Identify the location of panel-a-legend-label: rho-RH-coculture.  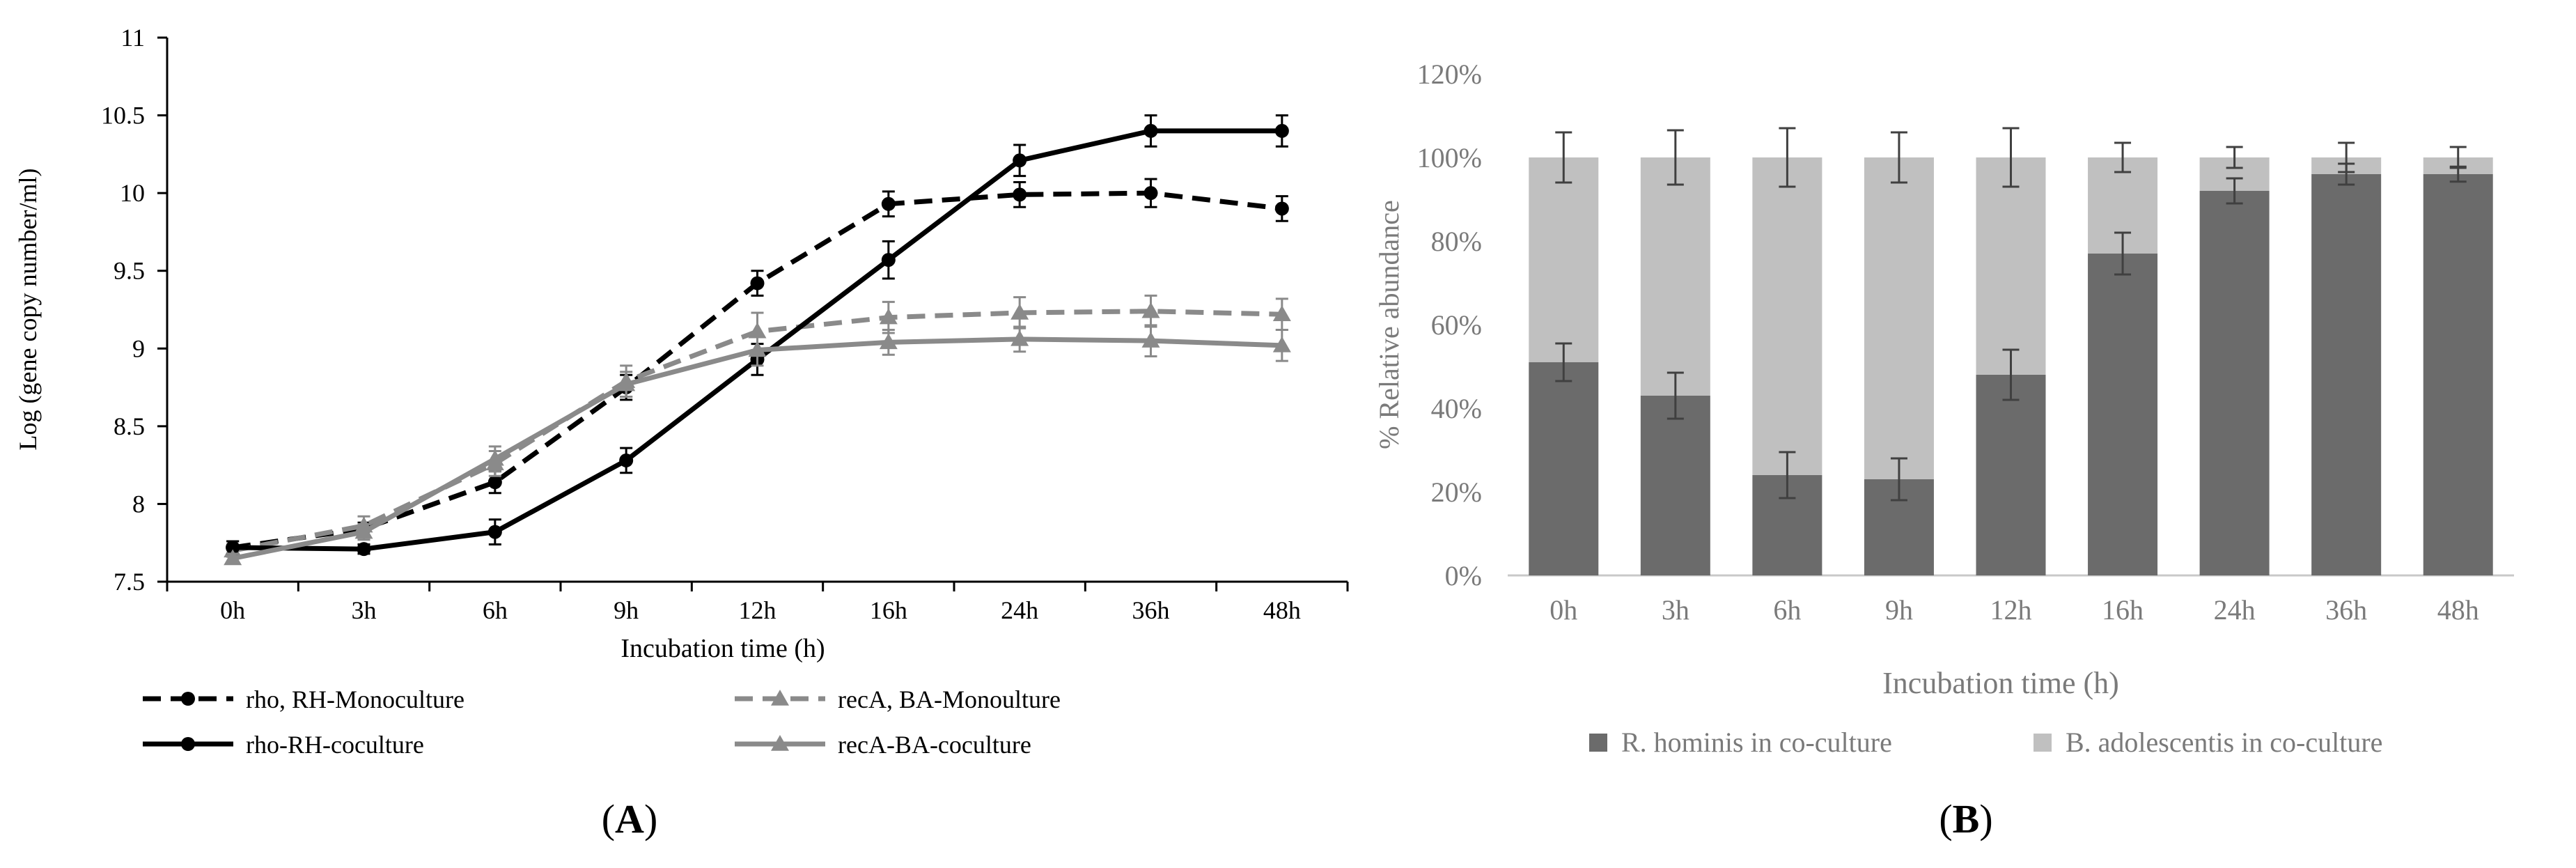
(335, 745).